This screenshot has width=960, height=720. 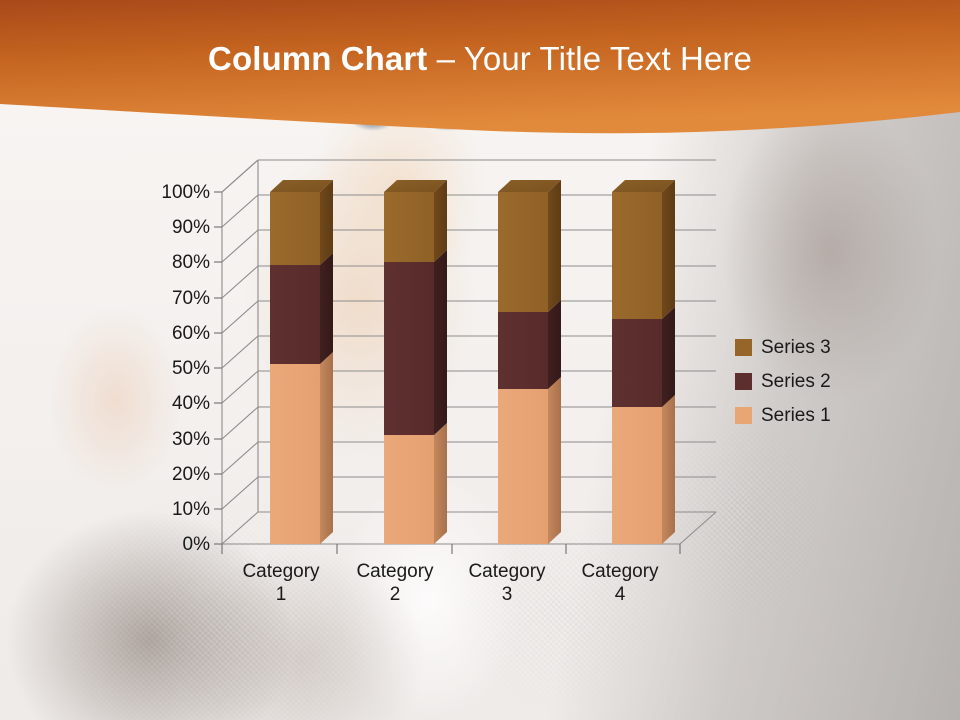 I want to click on y-axis-ticks, so click(x=218, y=368).